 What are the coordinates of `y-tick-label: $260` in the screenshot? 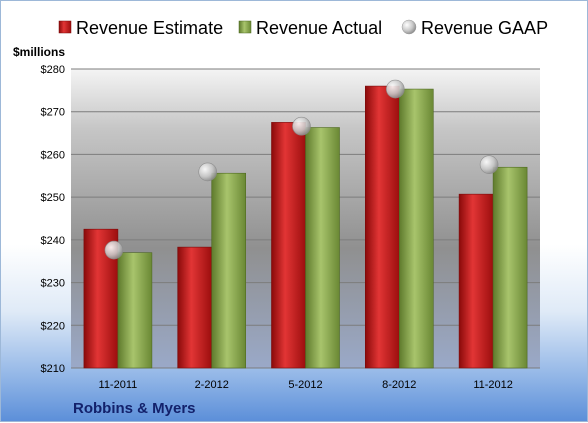 It's located at (53, 155).